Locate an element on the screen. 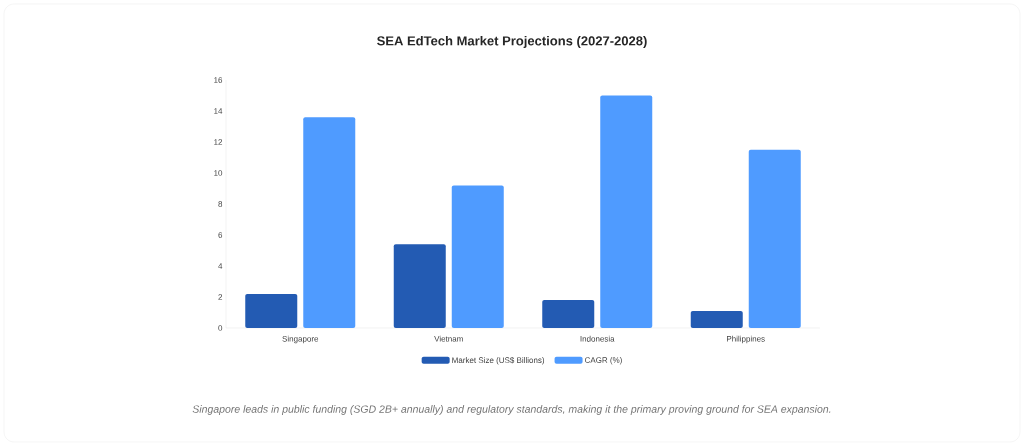  text: Singapore leads in public funding (SGD 2B+ annually) and regulatory standards, making it the primary proving ground for SEA expansion. is located at coordinates (511, 410).